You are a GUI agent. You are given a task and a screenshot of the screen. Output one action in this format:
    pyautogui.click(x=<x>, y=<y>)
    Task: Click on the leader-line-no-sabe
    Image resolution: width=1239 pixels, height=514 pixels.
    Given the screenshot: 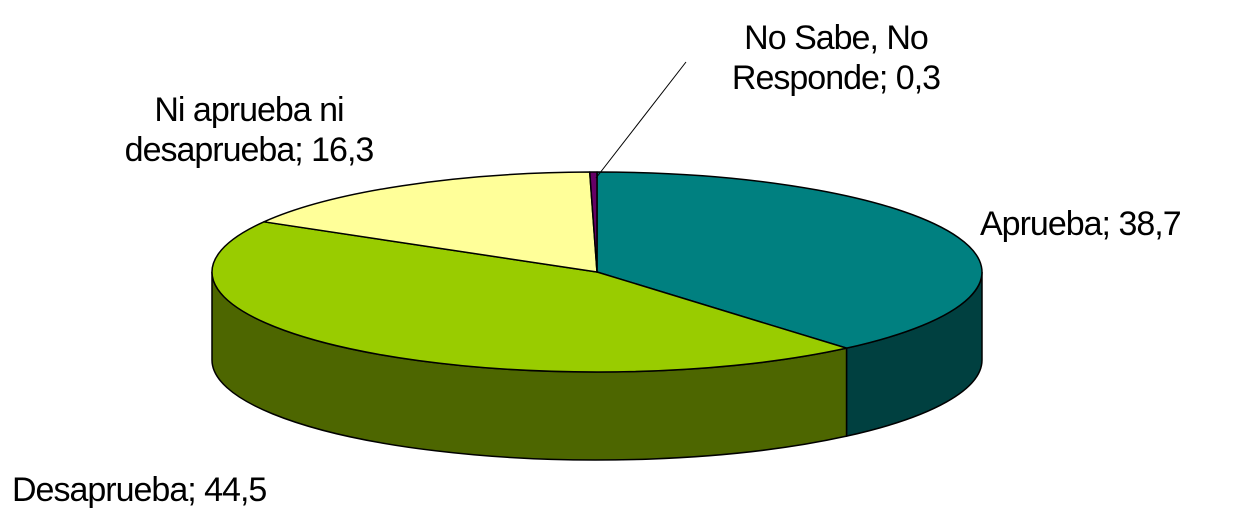 What is the action you would take?
    pyautogui.click(x=641, y=120)
    